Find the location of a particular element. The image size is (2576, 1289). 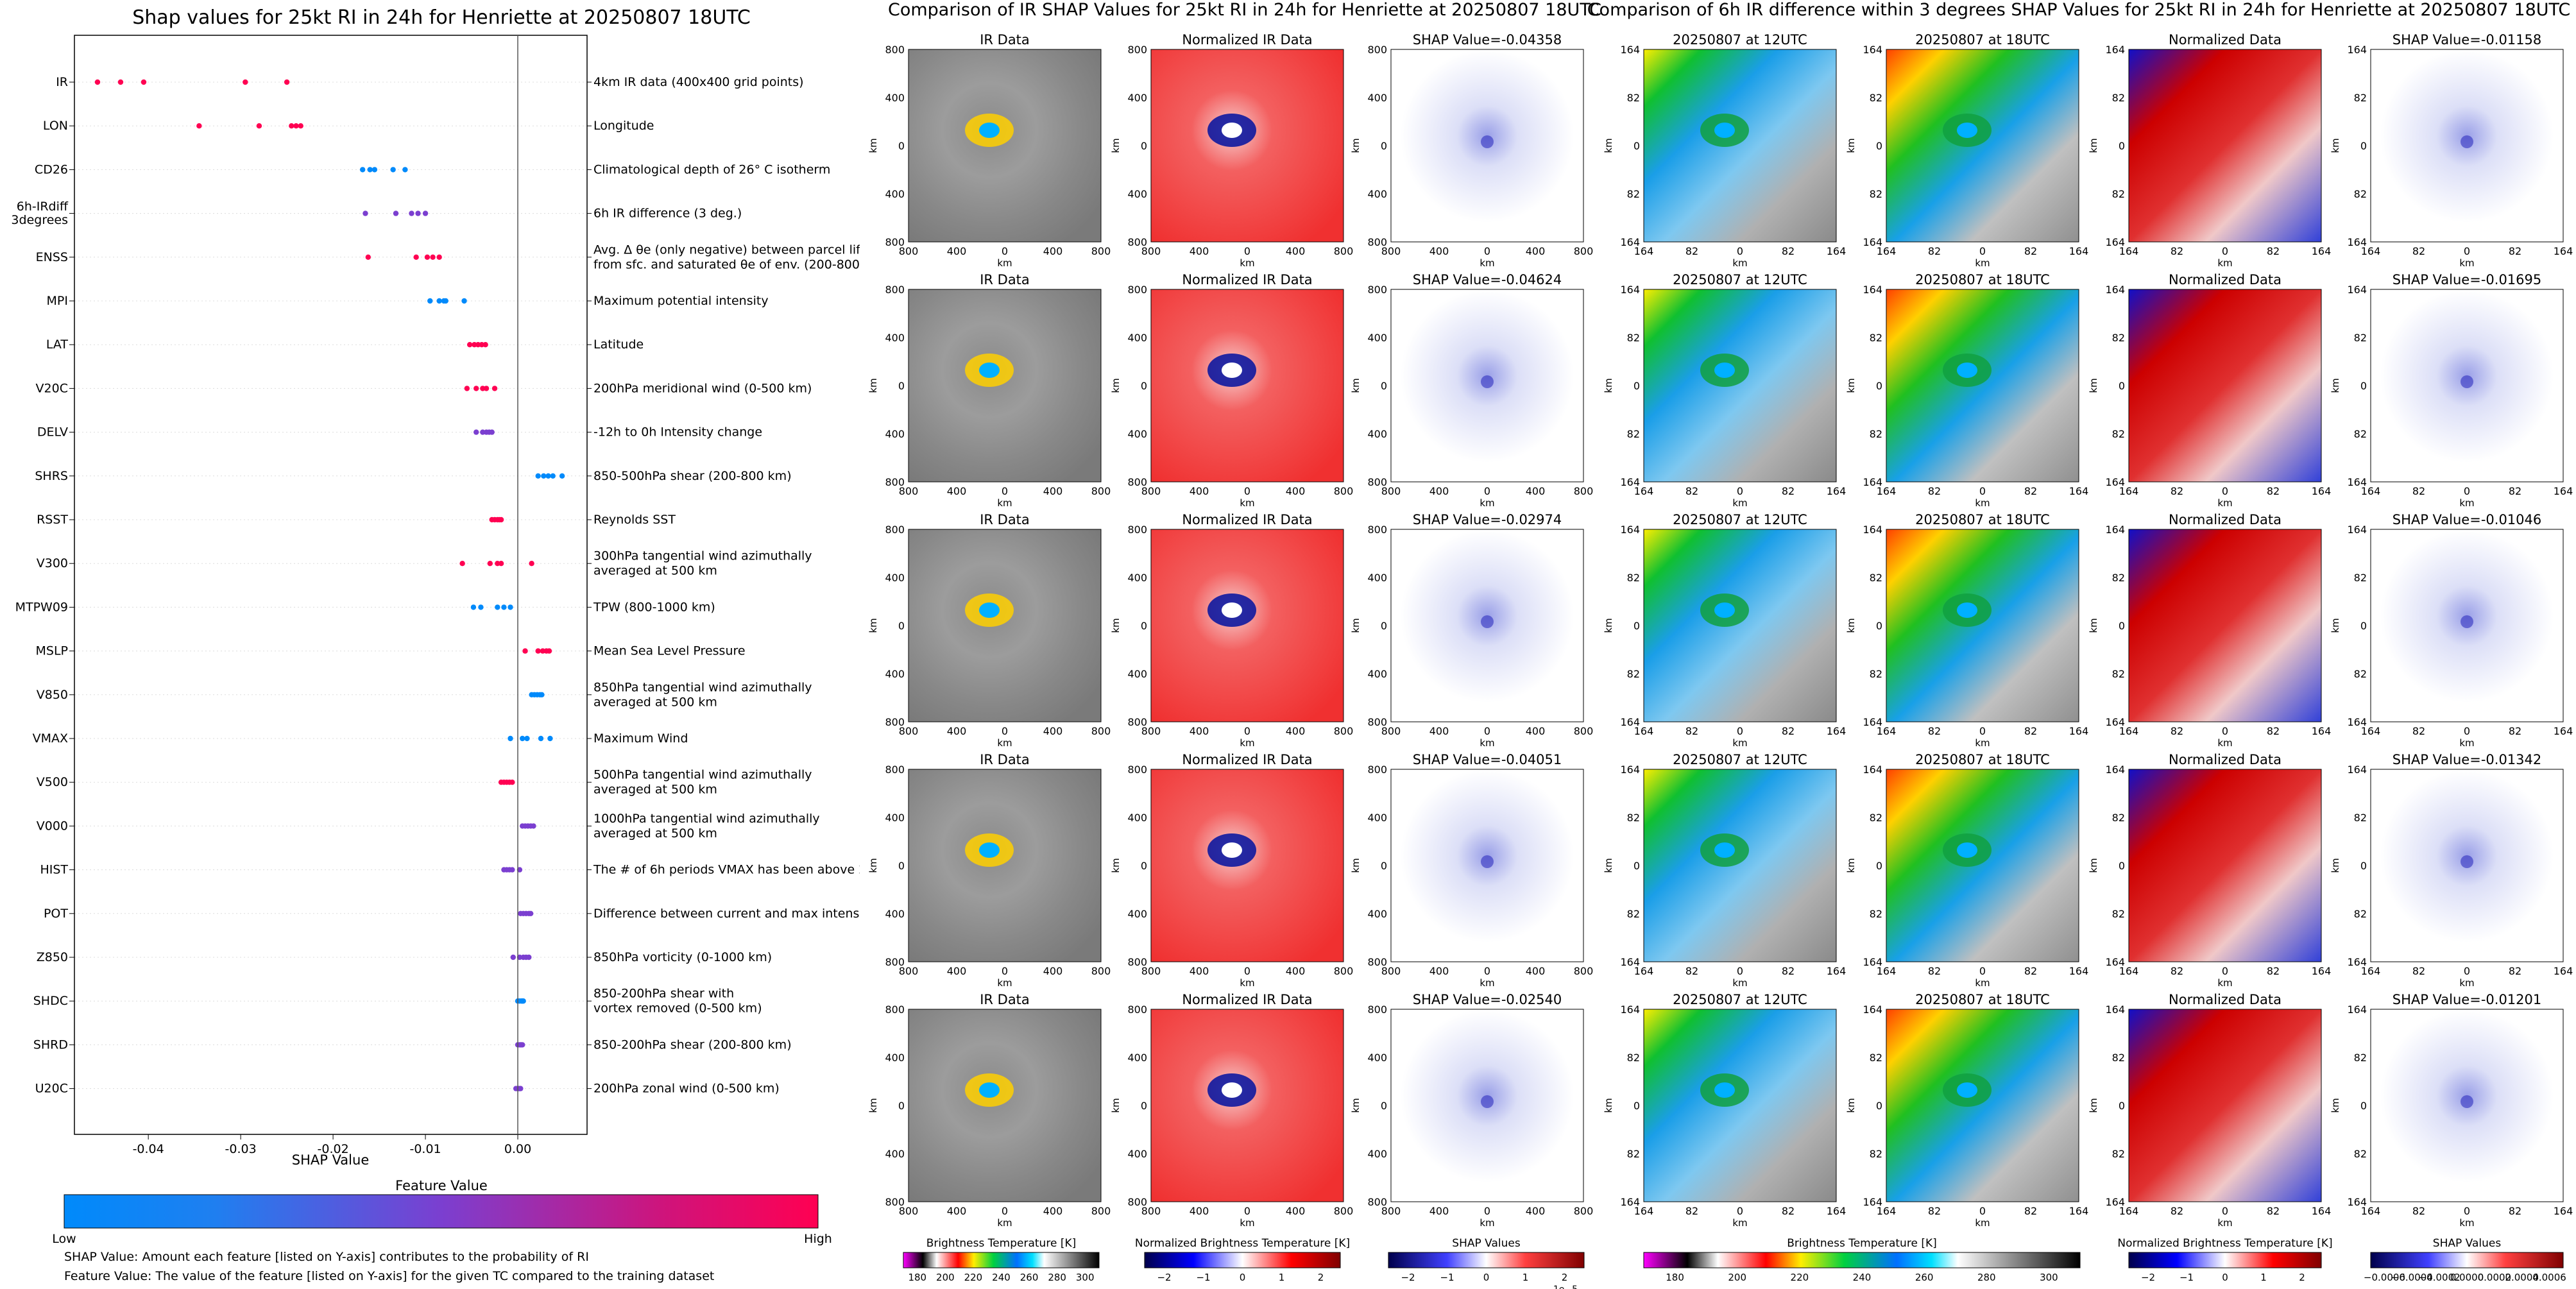

feature-code-label: V20C is located at coordinates (52, 388).